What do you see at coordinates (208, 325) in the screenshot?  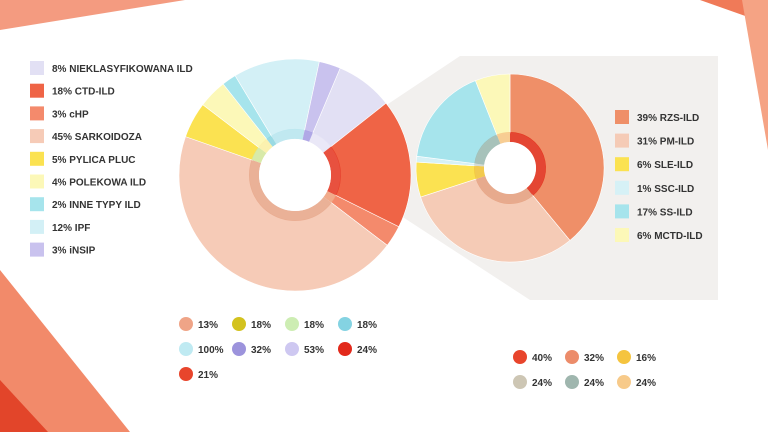 I see `summary-label: 13%` at bounding box center [208, 325].